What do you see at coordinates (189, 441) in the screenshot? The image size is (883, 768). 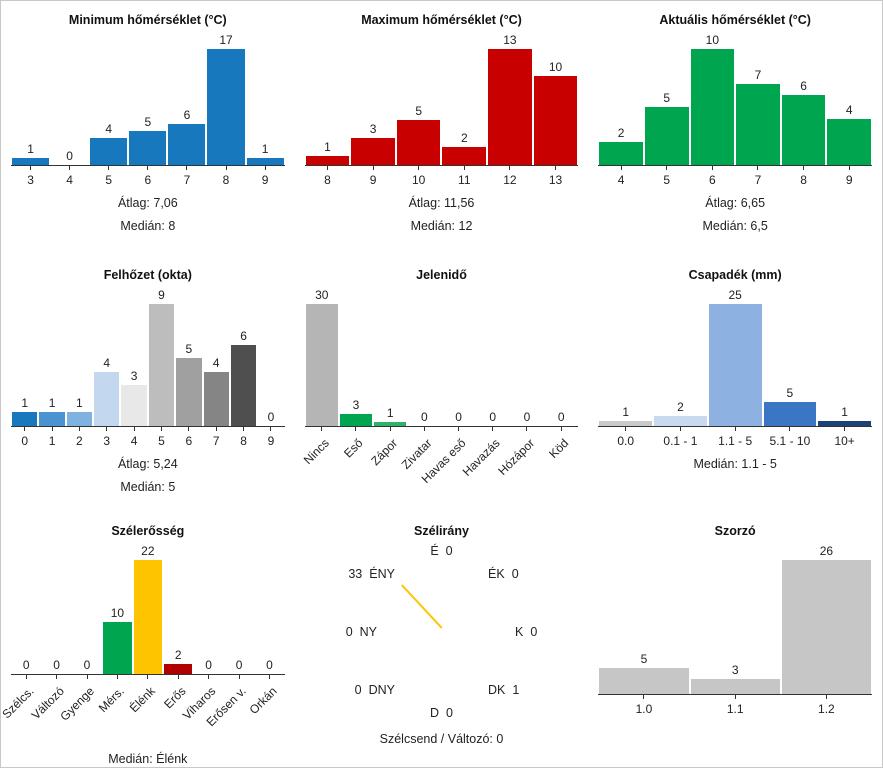 I see `x-tick-text: 6` at bounding box center [189, 441].